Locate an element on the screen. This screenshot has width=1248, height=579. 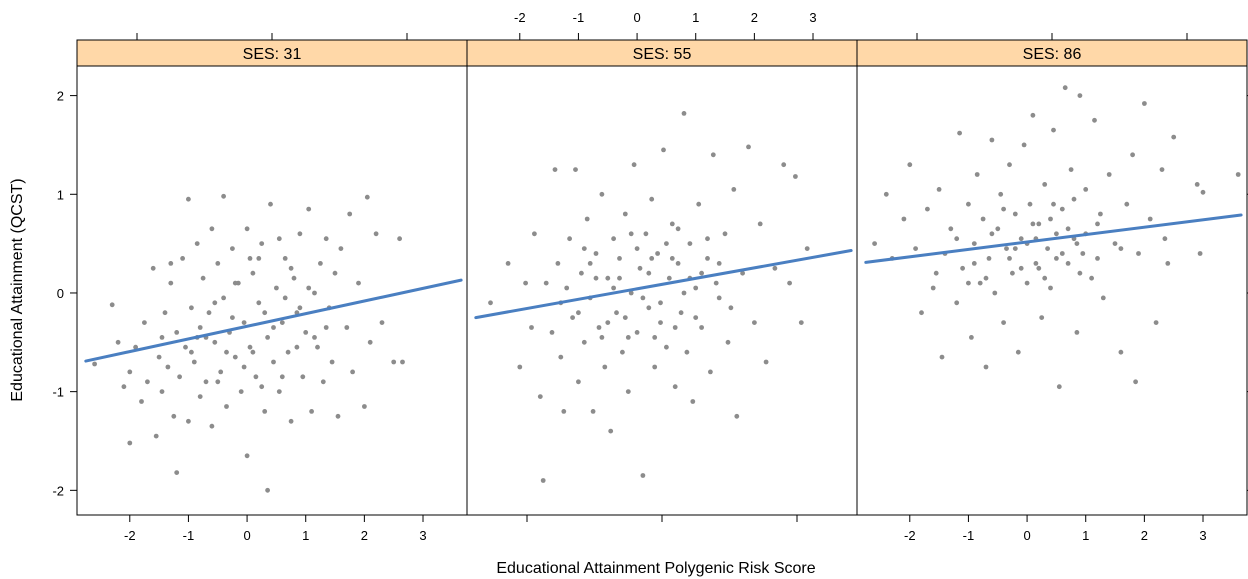
x-tick-label: -1 is located at coordinates (189, 535).